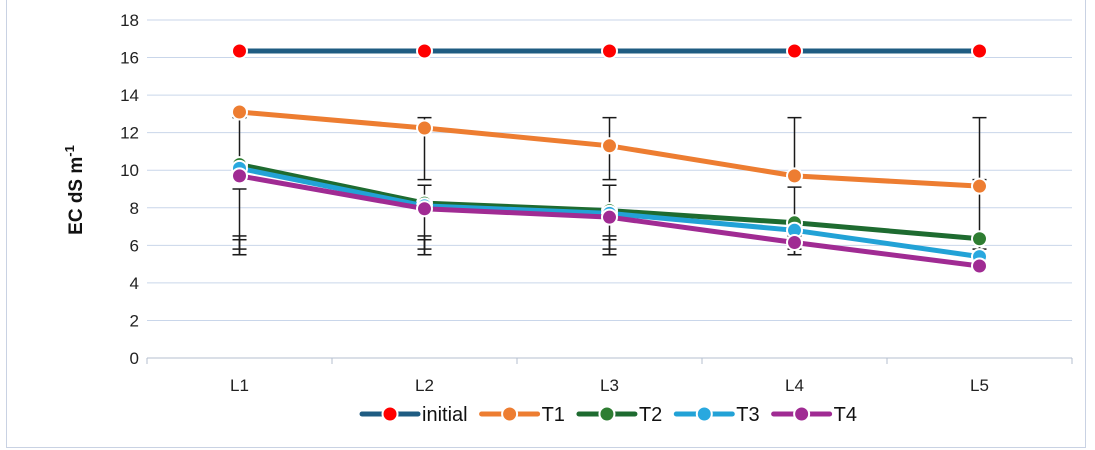 The height and width of the screenshot is (450, 1095). I want to click on x-tick-label: L2, so click(424, 385).